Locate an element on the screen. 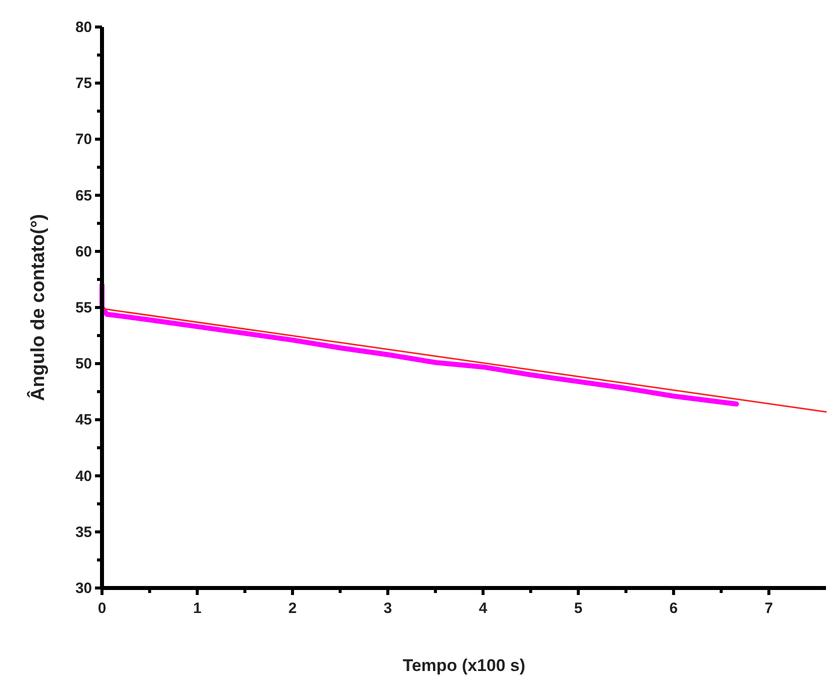 This screenshot has height=683, width=836. y-tick-label: 40 is located at coordinates (83, 476).